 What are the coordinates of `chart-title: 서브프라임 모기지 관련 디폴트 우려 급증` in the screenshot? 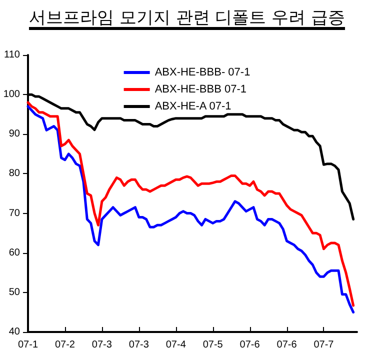 It's located at (187, 18).